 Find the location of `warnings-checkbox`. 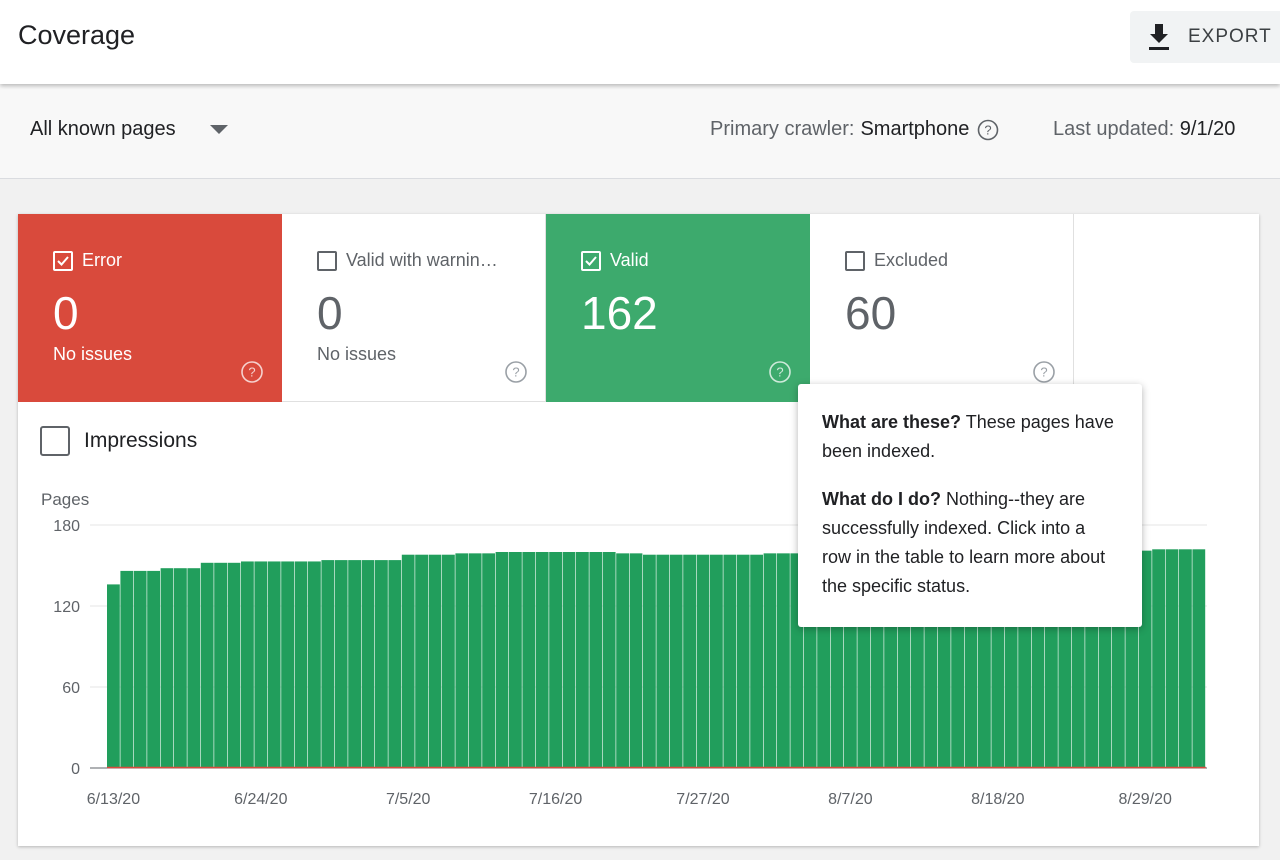

warnings-checkbox is located at coordinates (327, 261).